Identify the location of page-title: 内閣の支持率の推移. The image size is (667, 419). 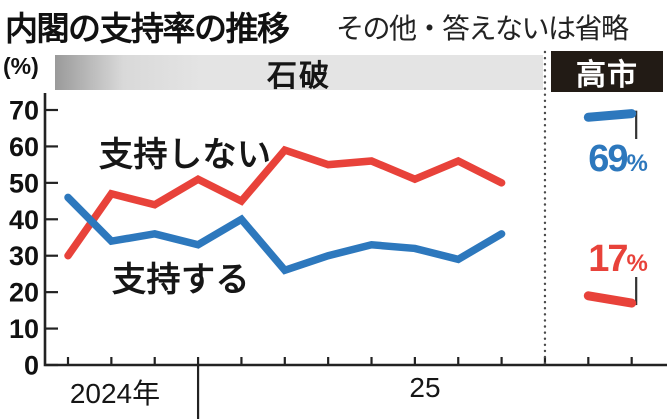
(147, 28).